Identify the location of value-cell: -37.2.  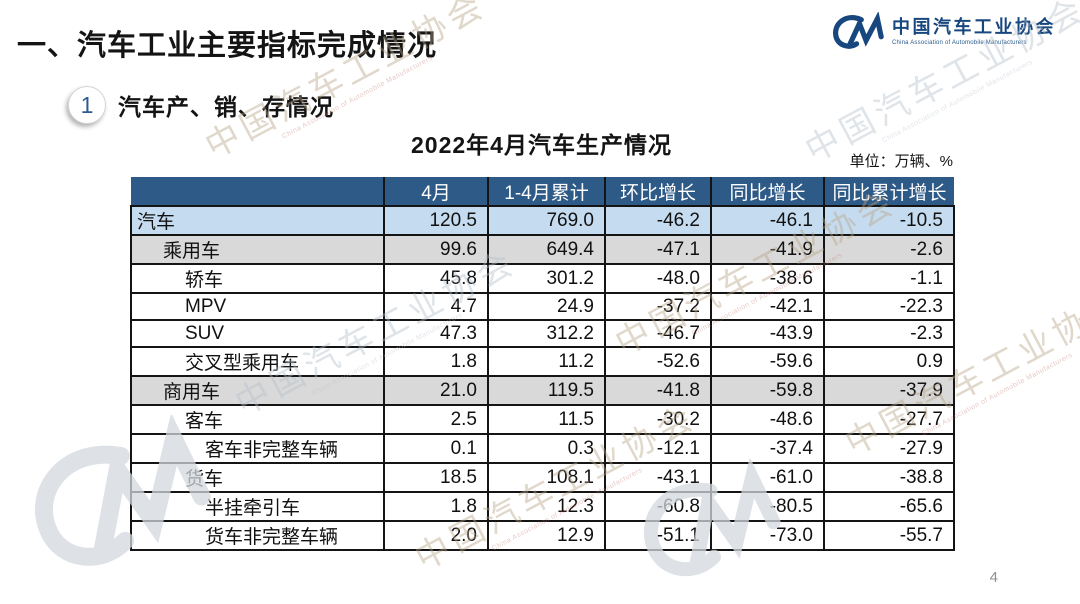
(658, 306).